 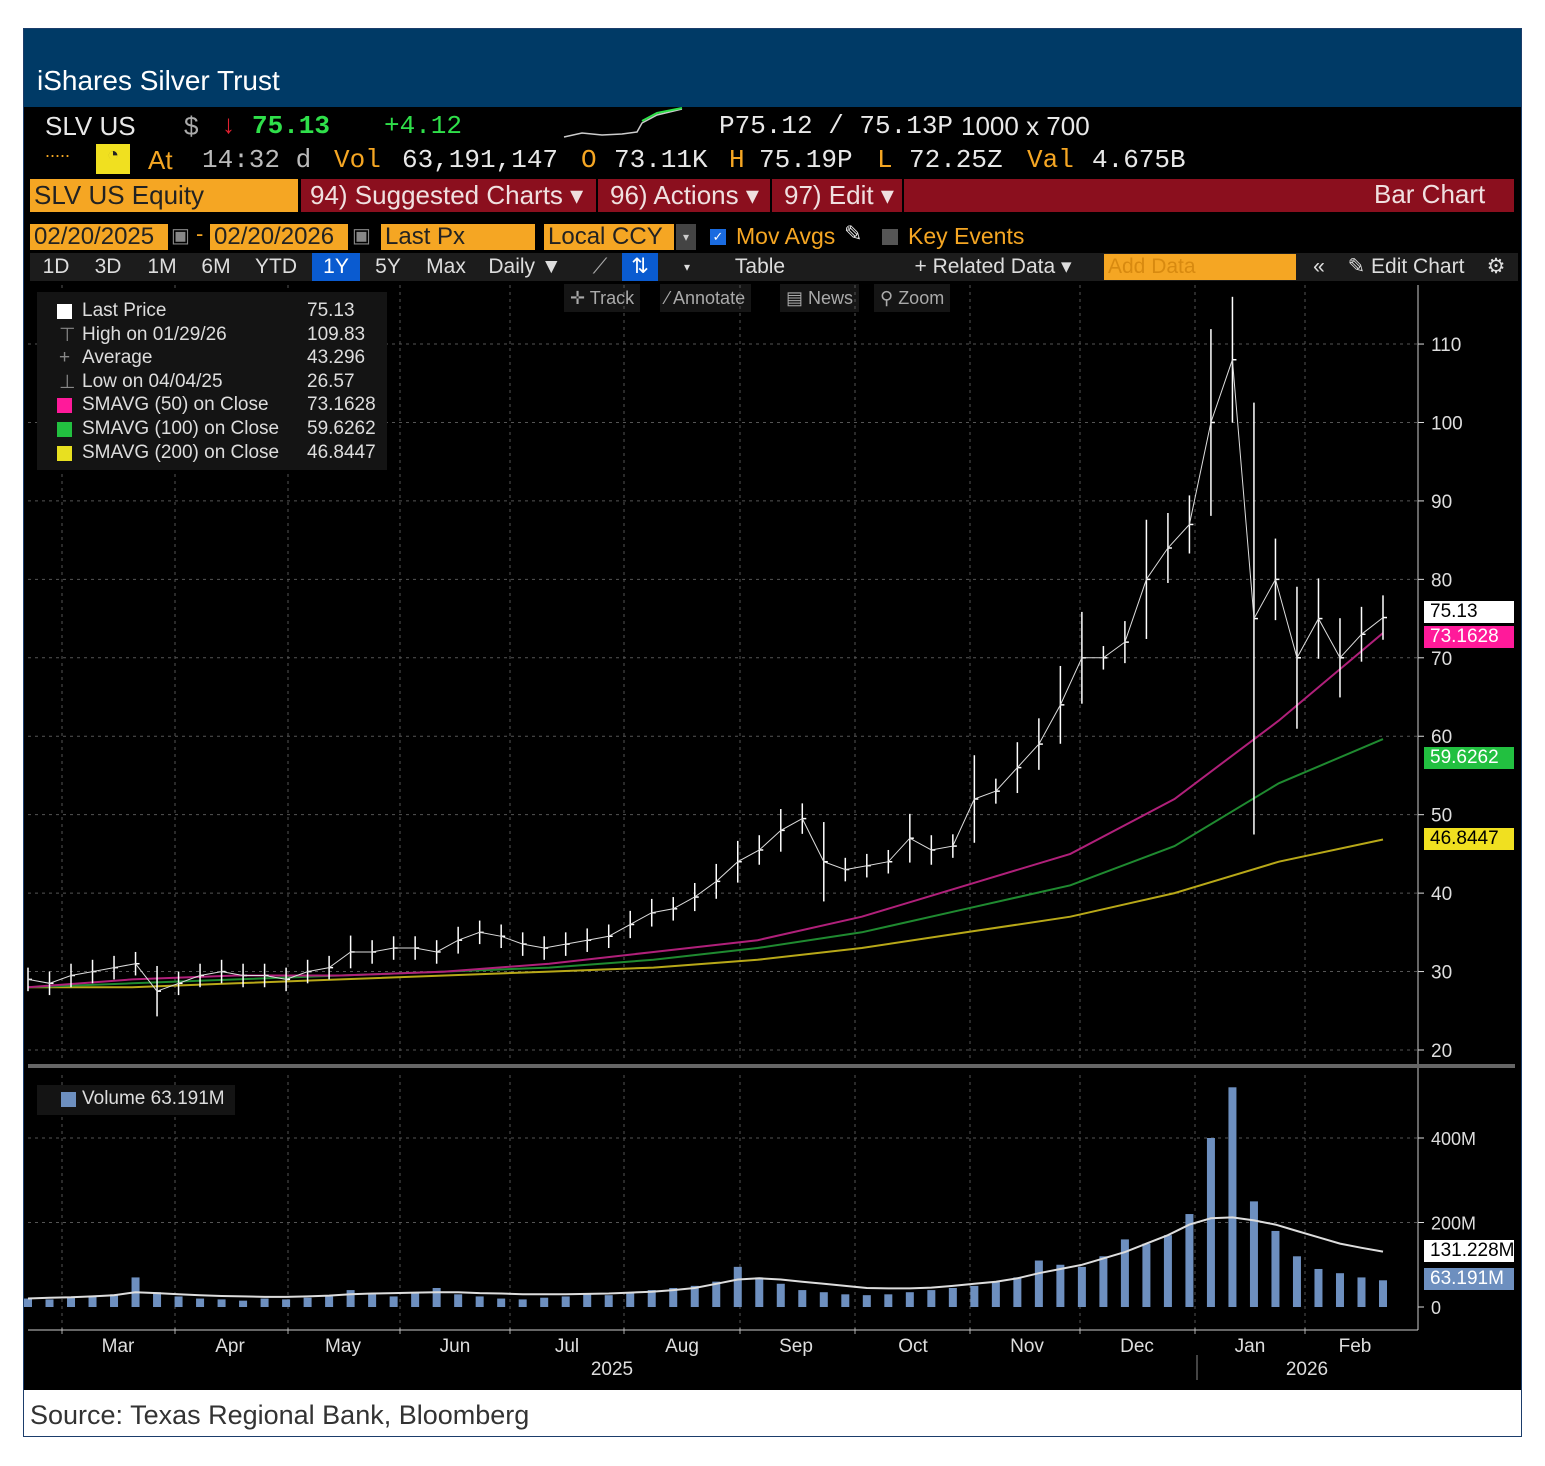 I want to click on end-date-input: 02/20/2026, so click(x=279, y=237).